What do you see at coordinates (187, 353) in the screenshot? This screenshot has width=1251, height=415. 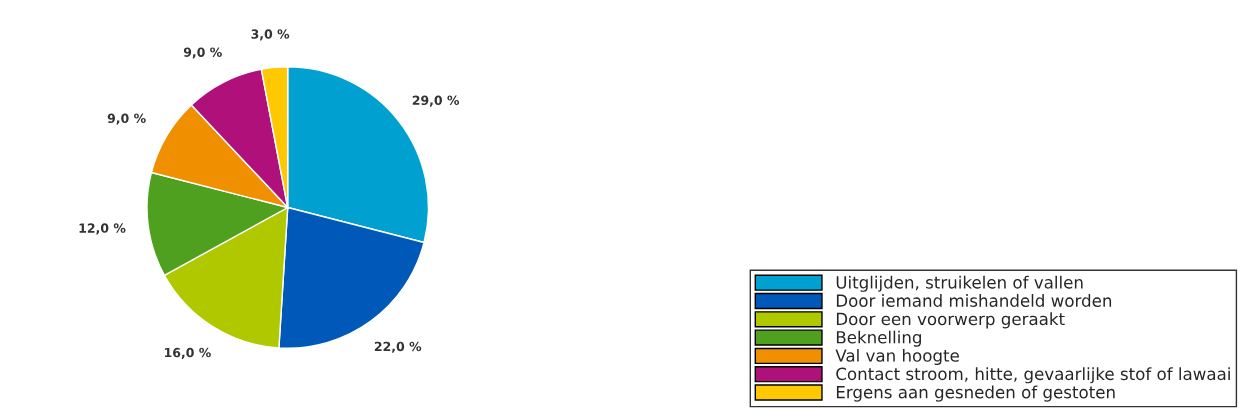 I see `data-label: 16,0 %` at bounding box center [187, 353].